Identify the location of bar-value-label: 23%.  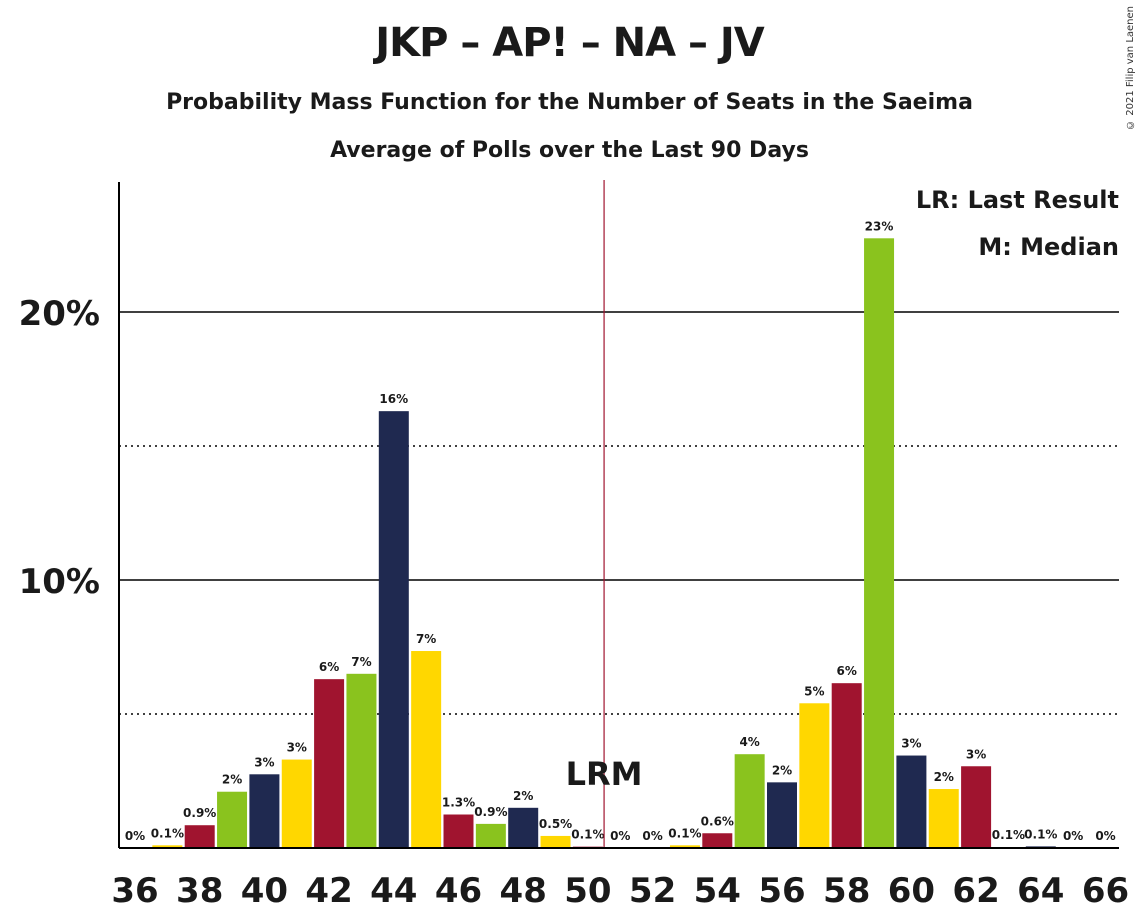
(879, 226).